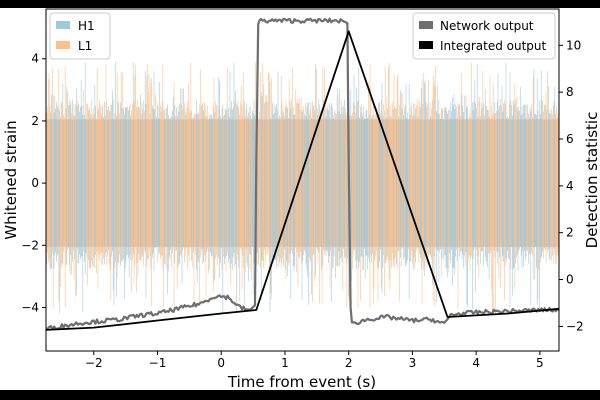 The image size is (600, 400). What do you see at coordinates (63, 45) in the screenshot?
I see `legend-l1-swatch` at bounding box center [63, 45].